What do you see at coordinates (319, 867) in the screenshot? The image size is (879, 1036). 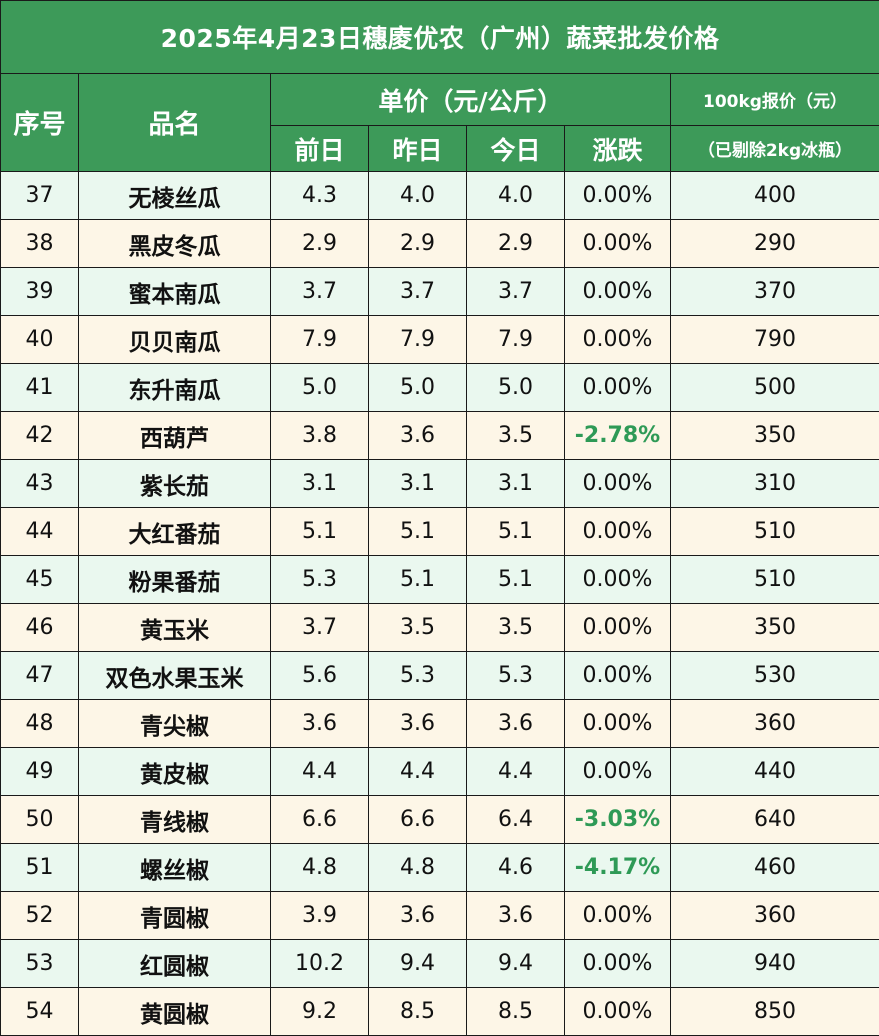 I see `cell-prev-day: 4.8` at bounding box center [319, 867].